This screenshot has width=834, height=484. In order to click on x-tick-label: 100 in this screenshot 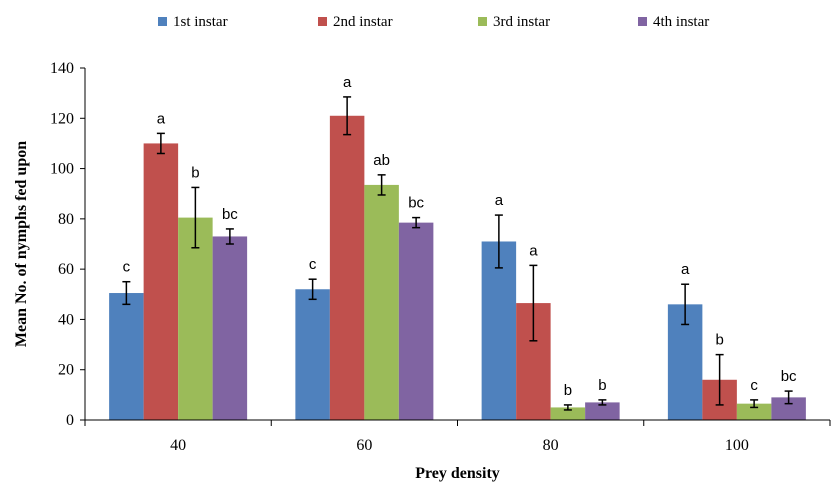, I will do `click(737, 445)`.